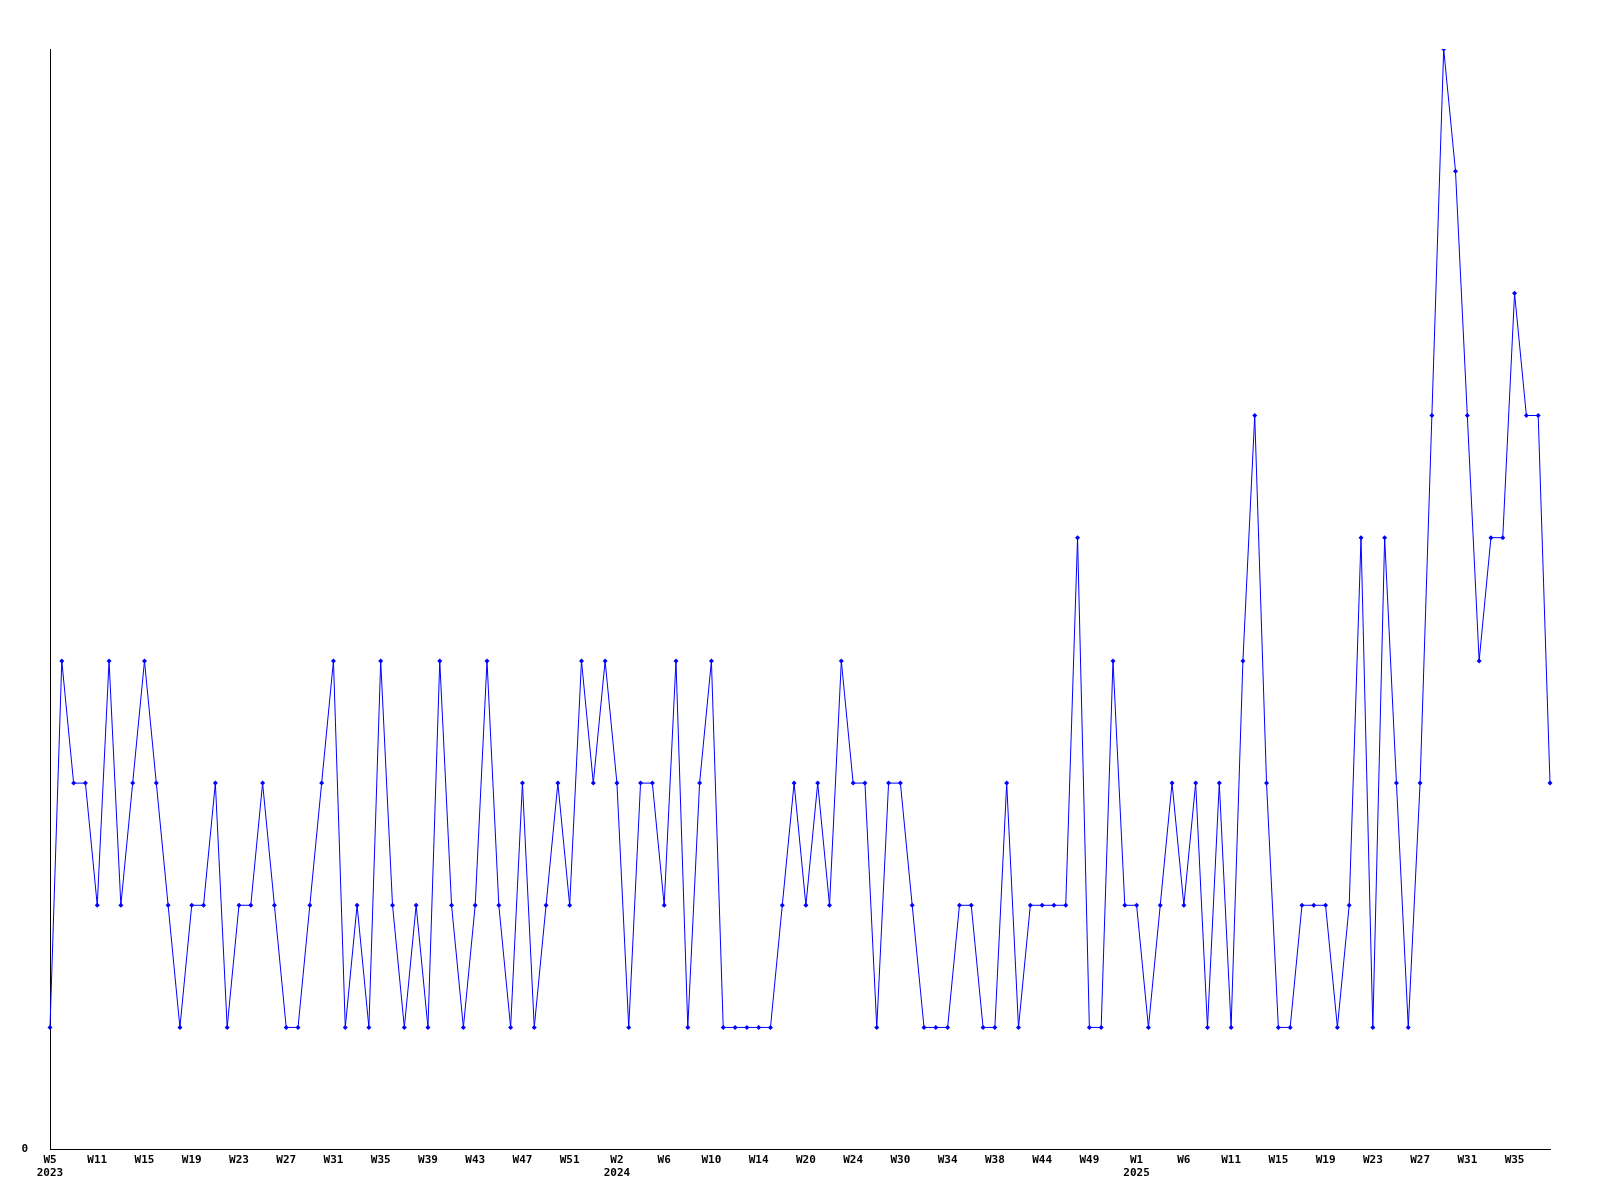 The width and height of the screenshot is (1600, 1200). What do you see at coordinates (569, 1160) in the screenshot?
I see `x-tick-label: W51` at bounding box center [569, 1160].